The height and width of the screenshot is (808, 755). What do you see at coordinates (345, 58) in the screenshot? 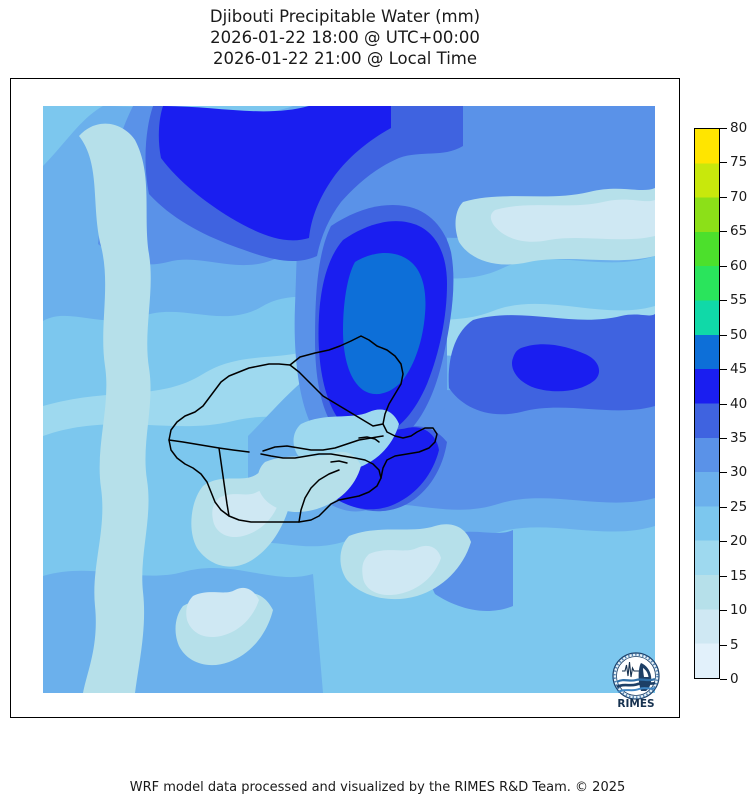
I see `title-line-local-time: 2026-01-22 21:00 @ Local Time` at bounding box center [345, 58].